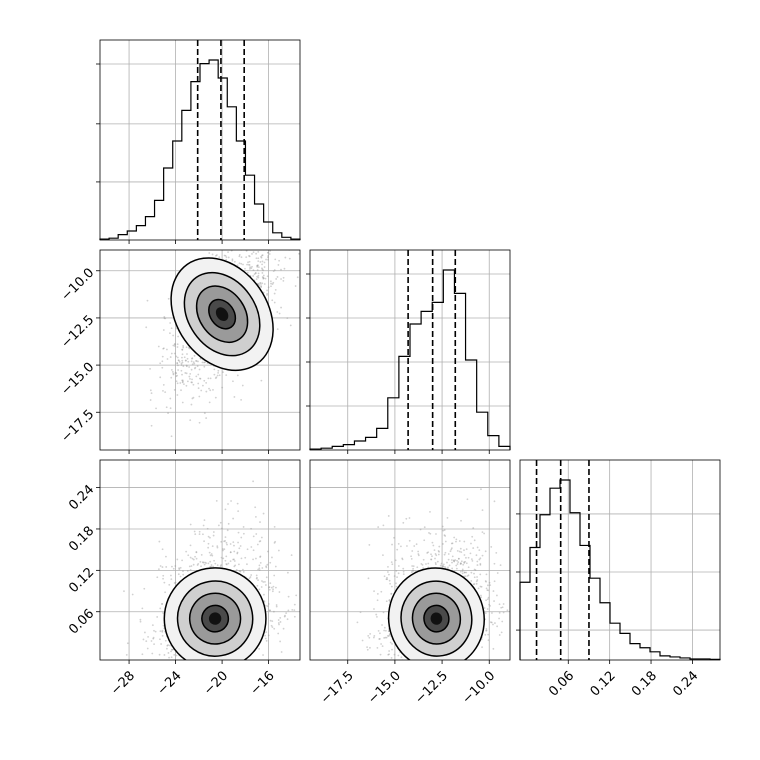 The height and width of the screenshot is (760, 760). What do you see at coordinates (214, 342) in the screenshot?
I see `density-group` at bounding box center [214, 342].